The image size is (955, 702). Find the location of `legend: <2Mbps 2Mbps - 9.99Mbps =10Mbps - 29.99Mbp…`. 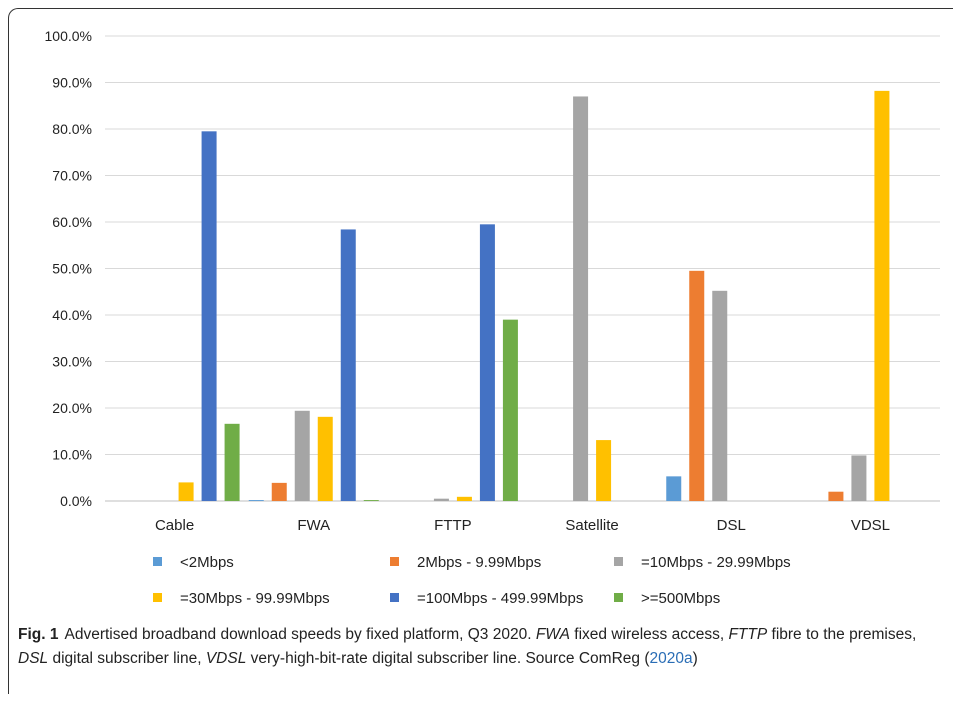

legend: <2Mbps 2Mbps - 9.99Mbps =10Mbps - 29.99Mbp… is located at coordinates (472, 580).